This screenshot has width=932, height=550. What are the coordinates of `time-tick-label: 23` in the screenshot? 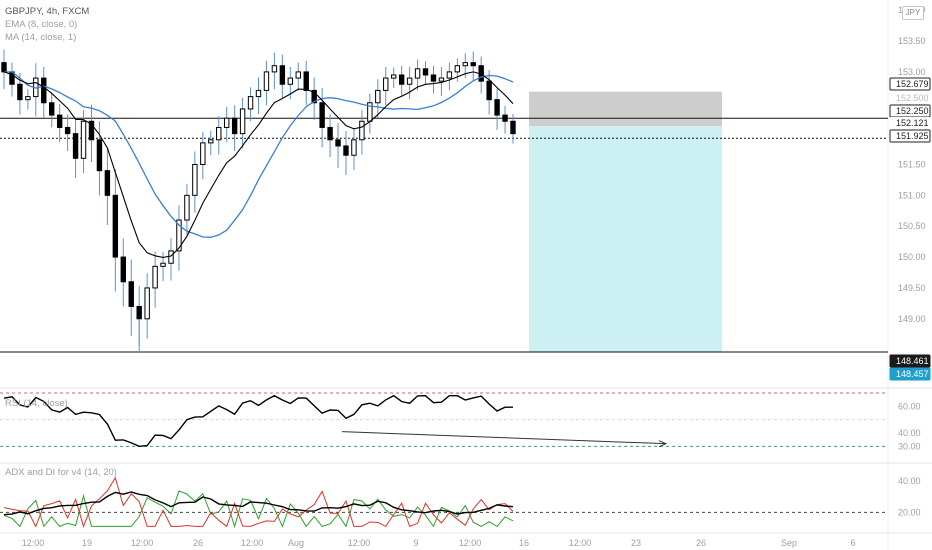 It's located at (636, 543).